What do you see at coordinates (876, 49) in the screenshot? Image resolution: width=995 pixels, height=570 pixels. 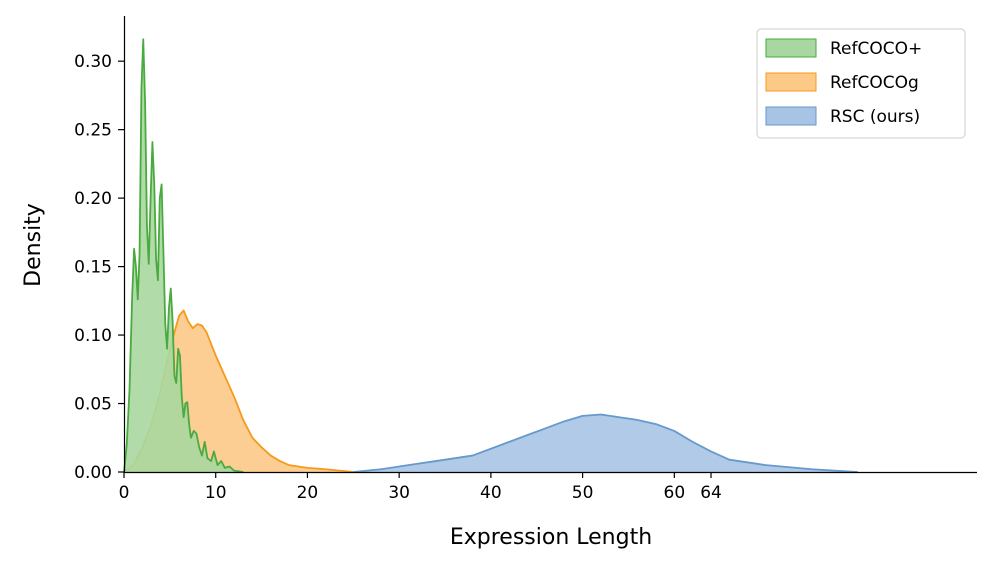 I see `legend-label-refcoco: RefCOCO+` at bounding box center [876, 49].